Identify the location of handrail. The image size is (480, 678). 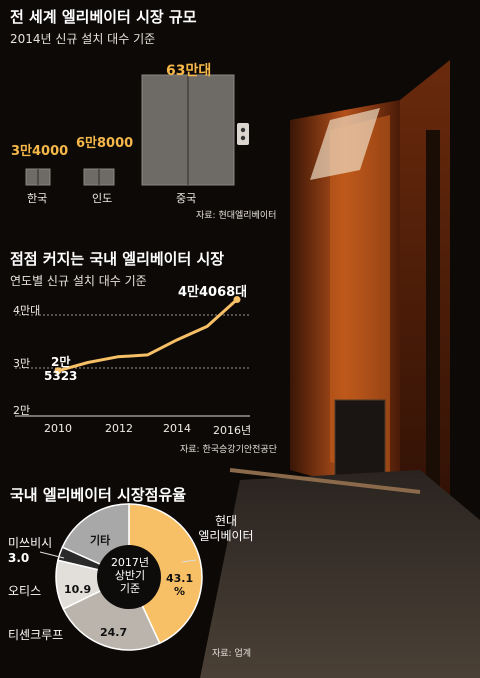
(325, 481).